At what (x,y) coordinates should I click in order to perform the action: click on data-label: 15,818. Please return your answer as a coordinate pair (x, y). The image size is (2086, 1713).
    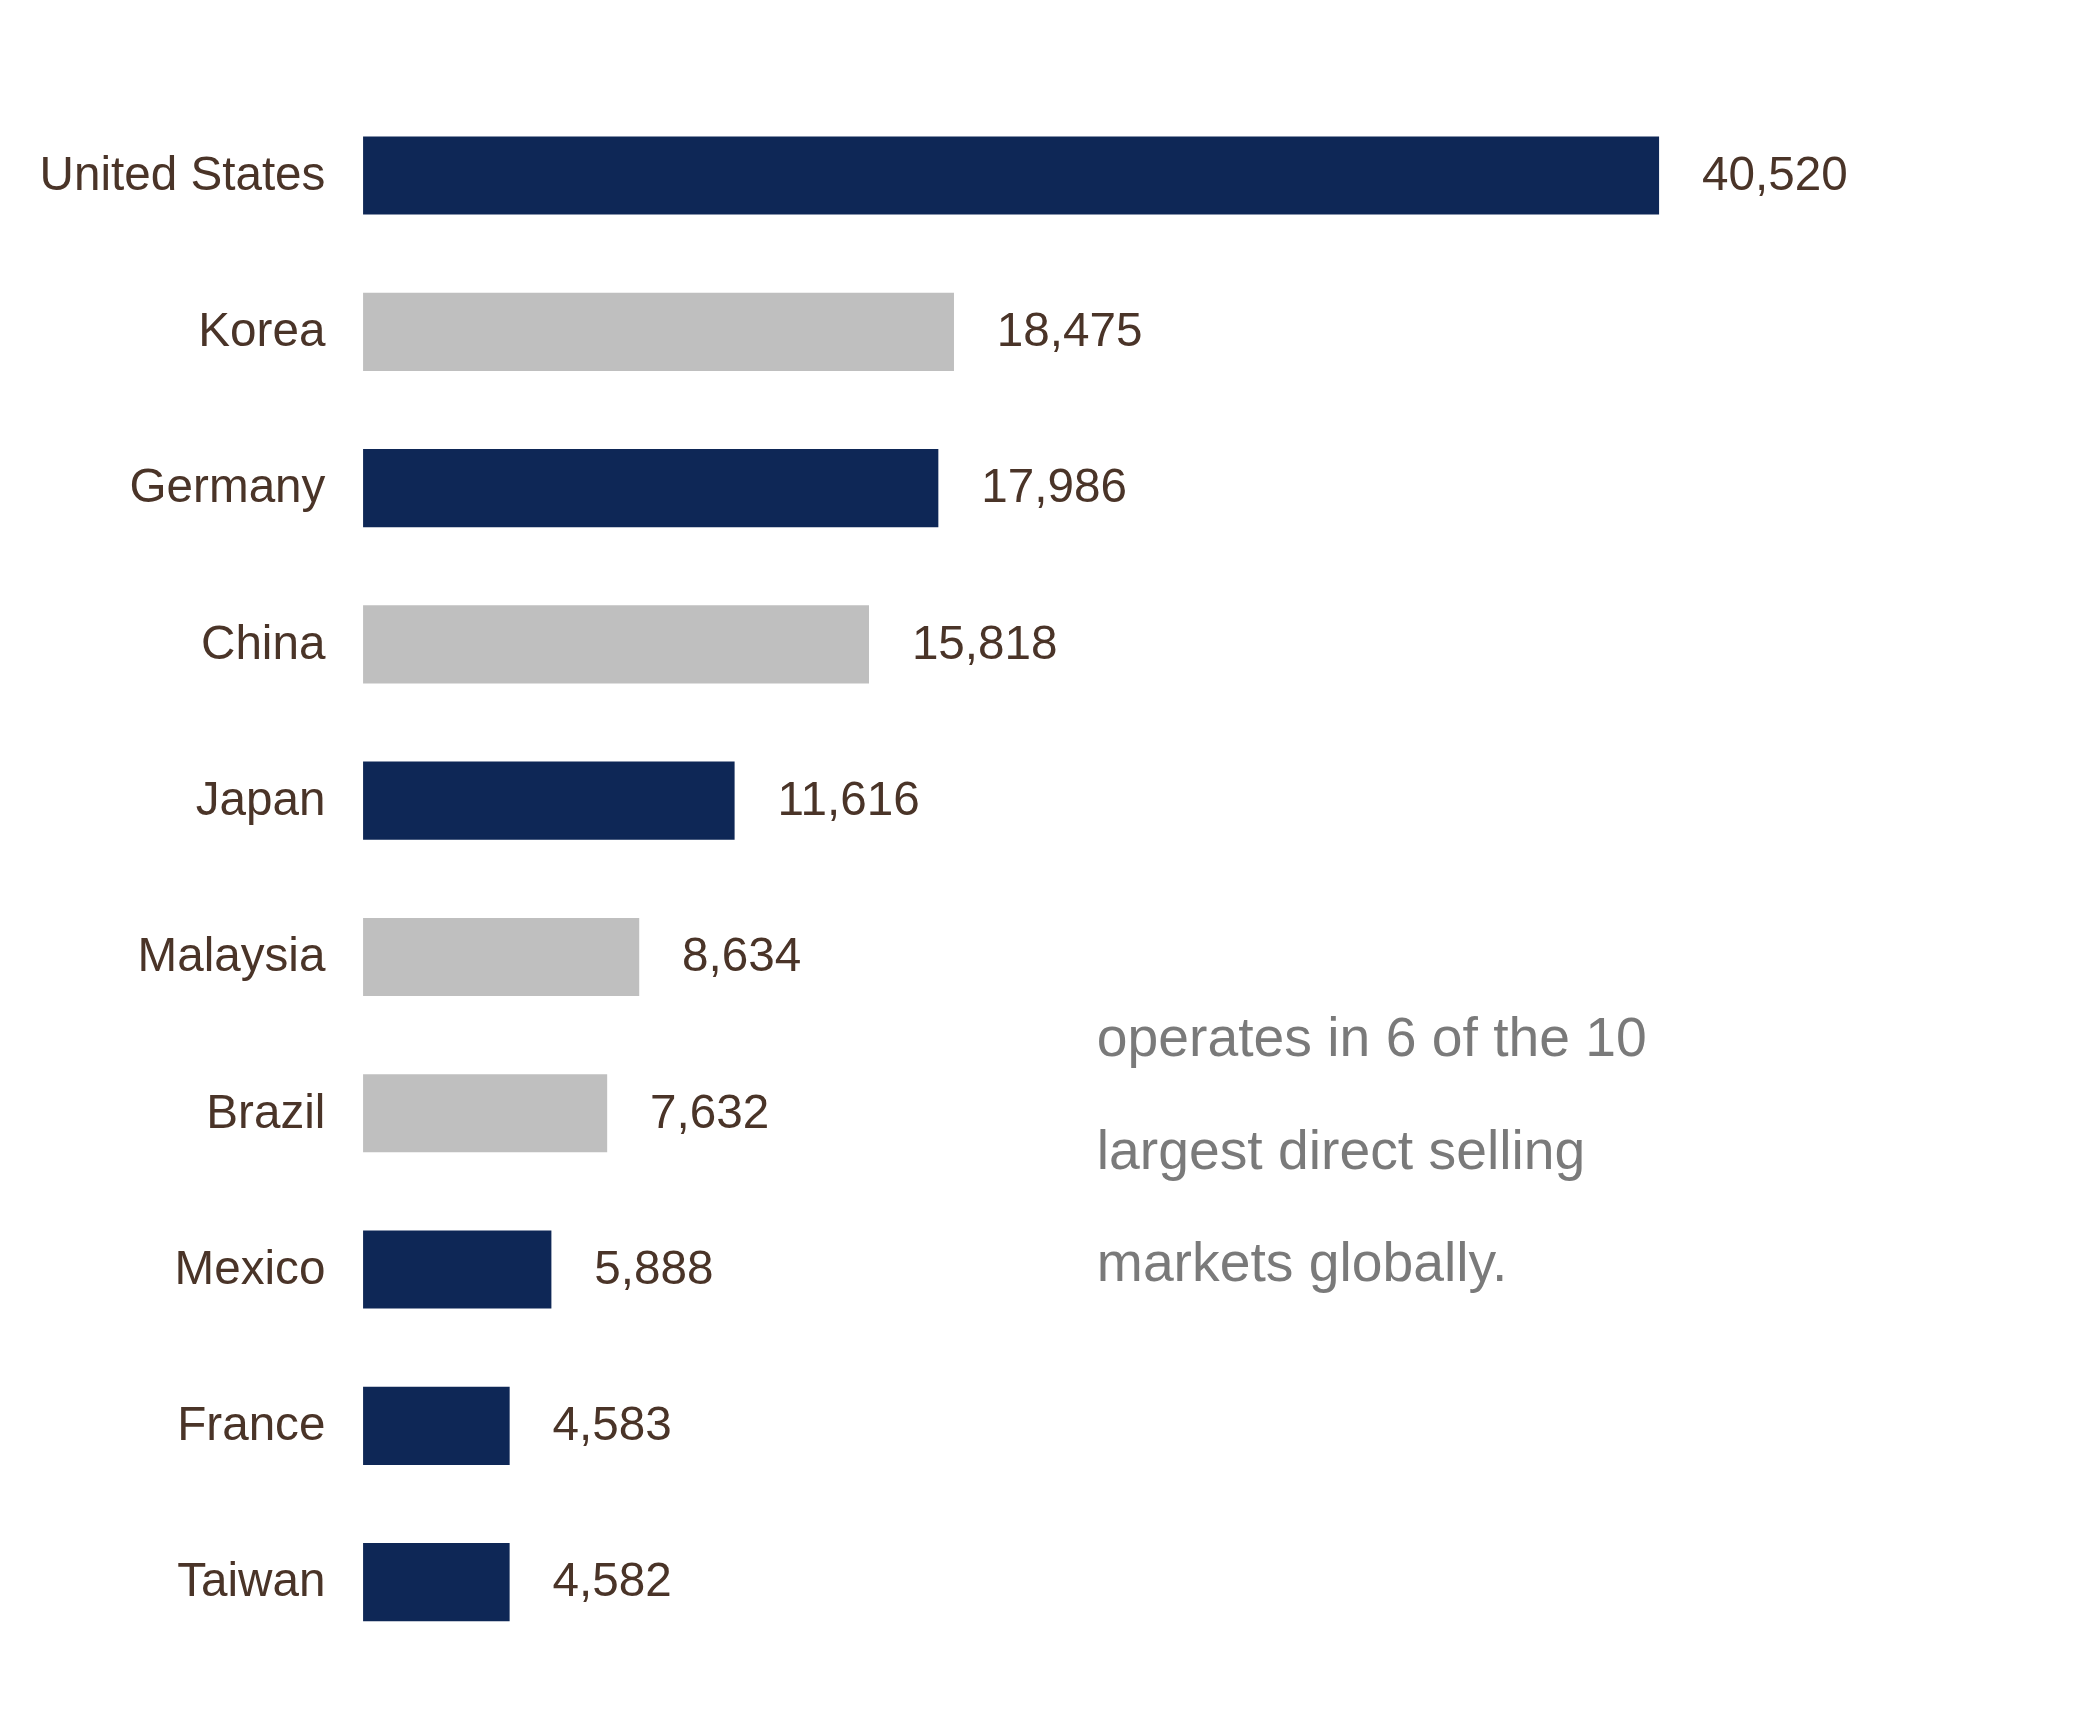
    Looking at the image, I should click on (984, 642).